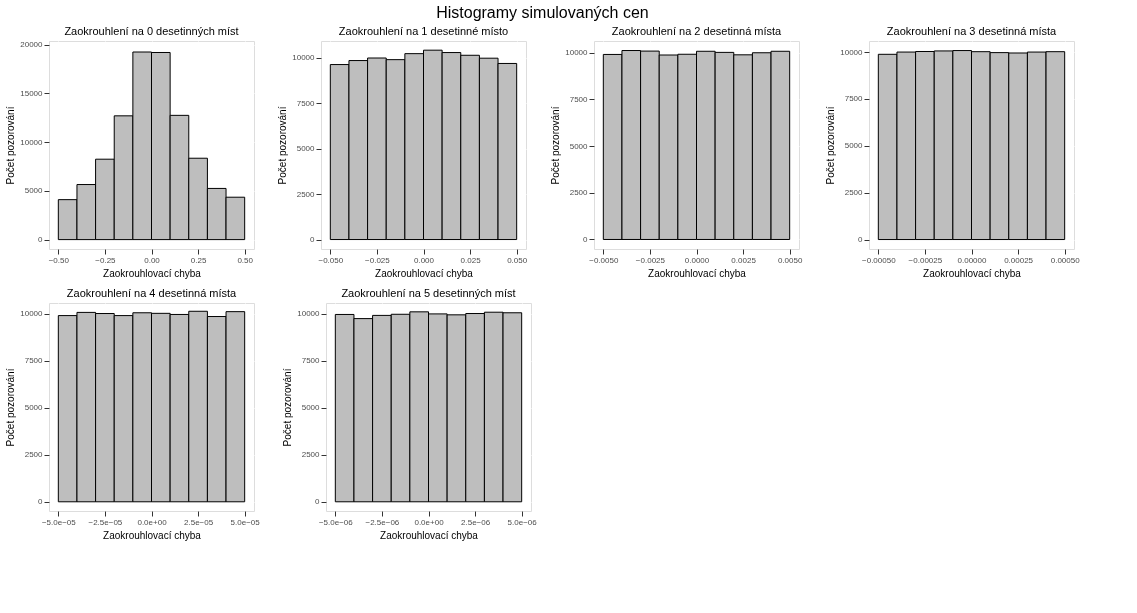 The width and height of the screenshot is (1137, 613). What do you see at coordinates (925, 260) in the screenshot?
I see `x-tick-label: −0.00025` at bounding box center [925, 260].